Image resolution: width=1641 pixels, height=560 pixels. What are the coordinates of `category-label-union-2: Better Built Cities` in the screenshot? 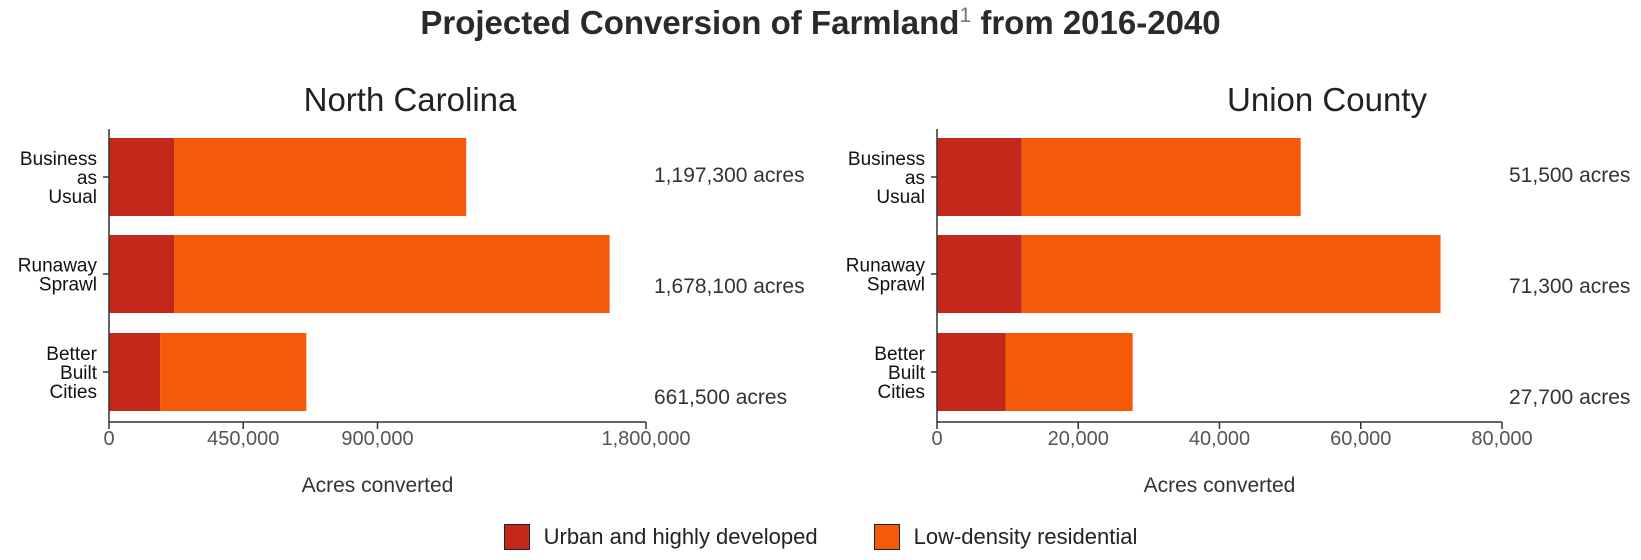 It's located at (899, 373).